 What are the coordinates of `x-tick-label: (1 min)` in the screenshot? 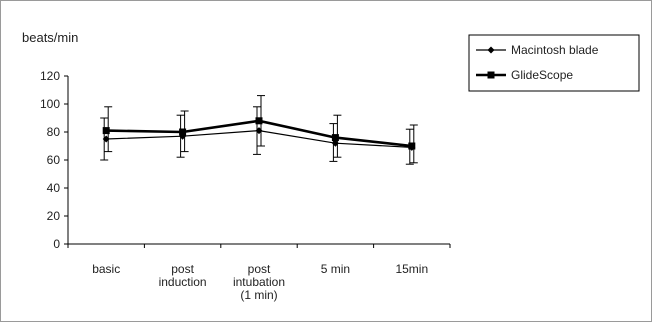 It's located at (258, 295).